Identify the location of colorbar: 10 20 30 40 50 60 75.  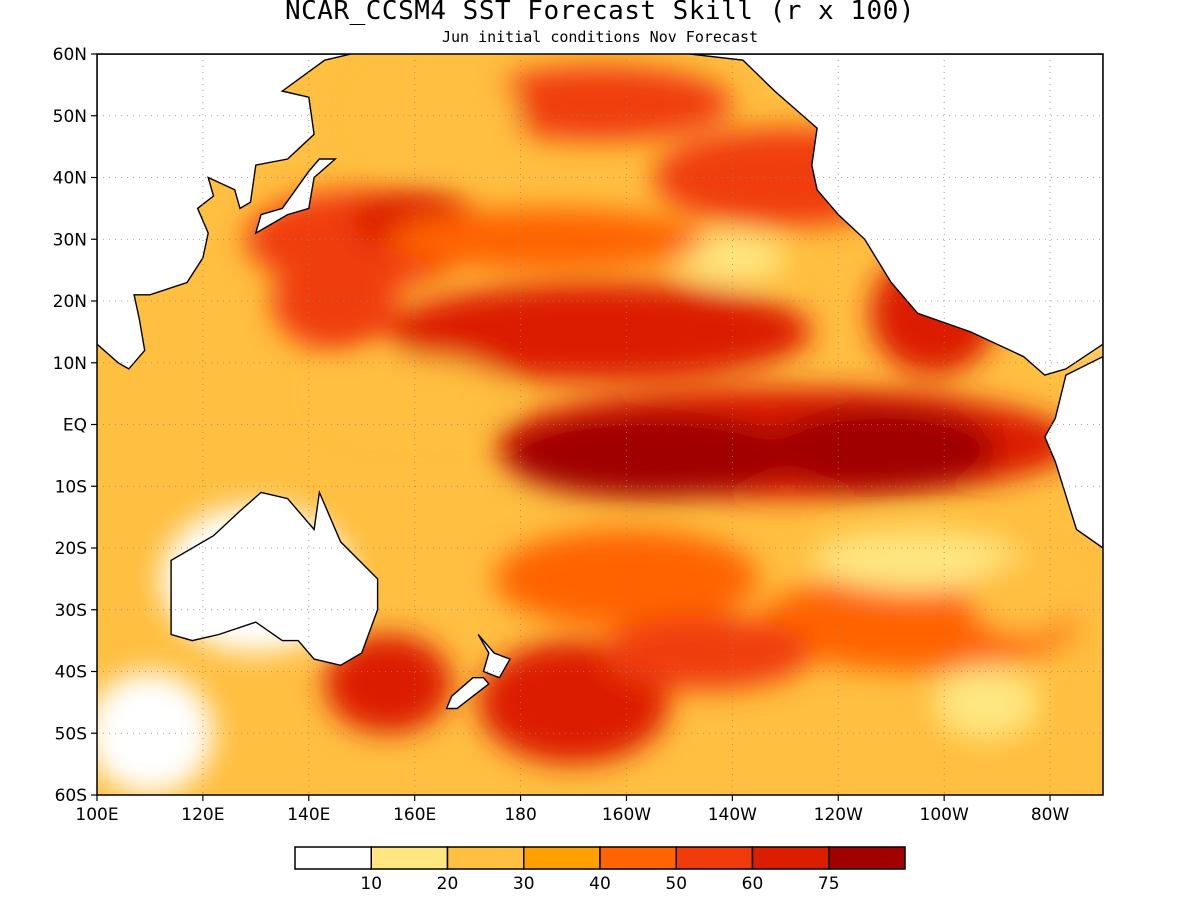
(600, 870).